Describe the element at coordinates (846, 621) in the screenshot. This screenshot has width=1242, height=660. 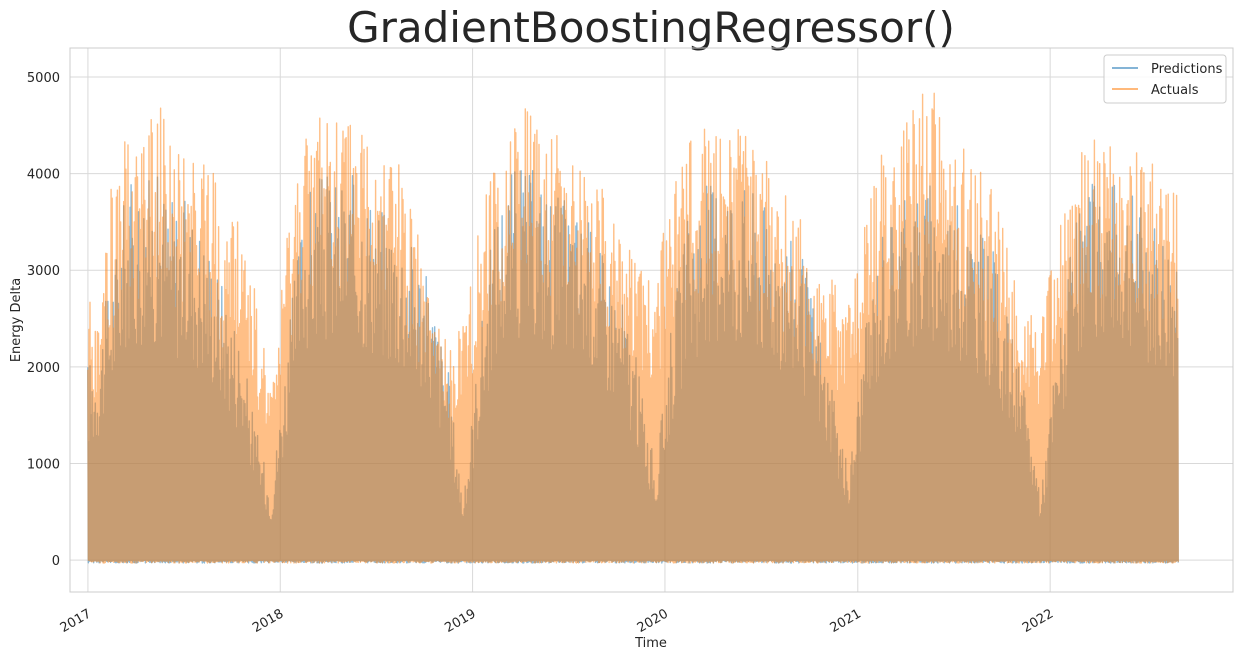
I see `x-tick-label: 2021` at that location.